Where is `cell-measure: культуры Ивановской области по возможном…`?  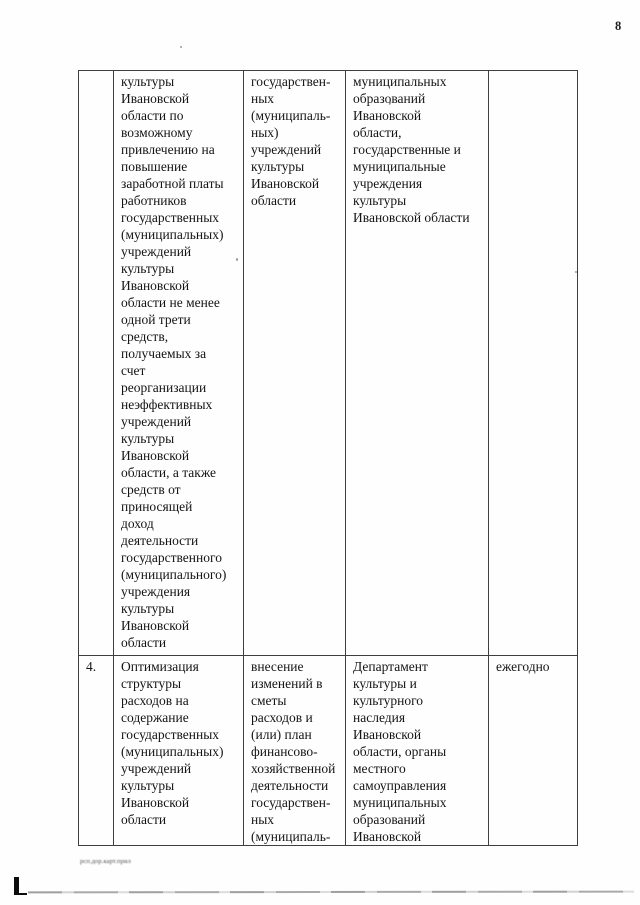 cell-measure: культуры Ивановской области по возможном… is located at coordinates (178, 363).